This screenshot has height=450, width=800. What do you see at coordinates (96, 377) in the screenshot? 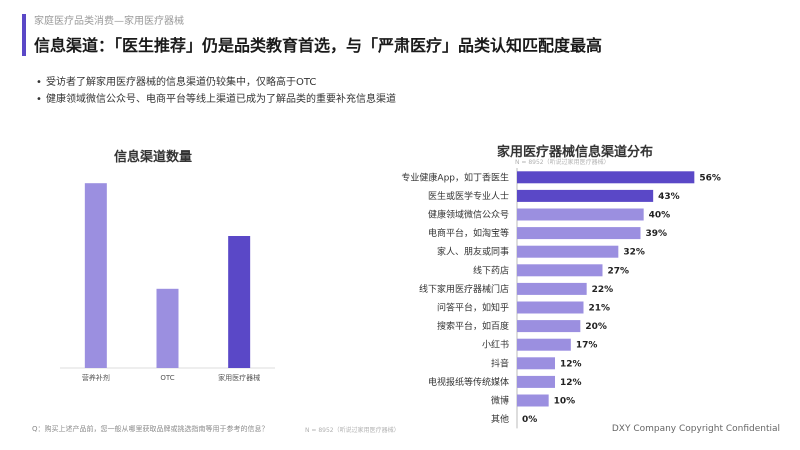
I see `left-bar-label: 营养补剂` at bounding box center [96, 377].